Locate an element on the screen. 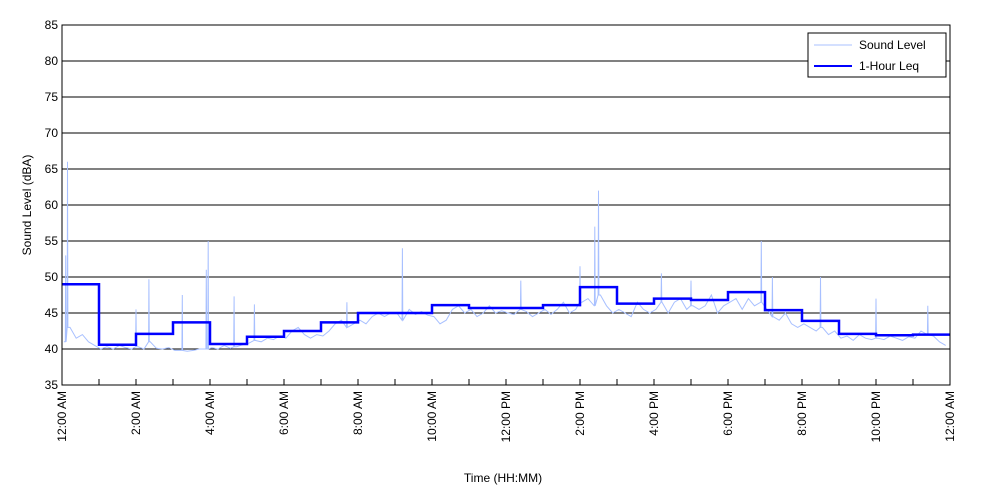 The image size is (1000, 500). y-tick-label: 55 is located at coordinates (52, 241).